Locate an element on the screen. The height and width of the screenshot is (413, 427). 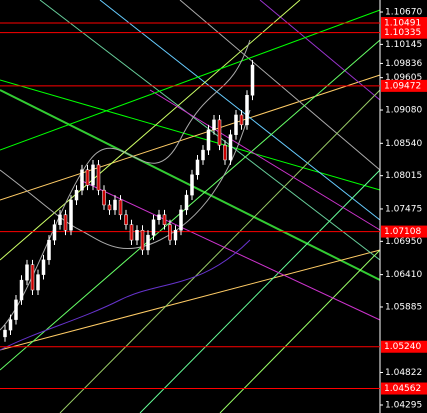
y-tick-label: 1.04822 is located at coordinates (403, 373).